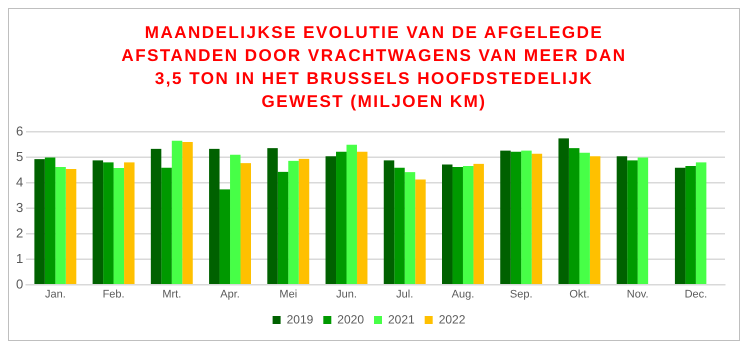 The width and height of the screenshot is (750, 347). What do you see at coordinates (230, 294) in the screenshot?
I see `x-tick-label: Apr.` at bounding box center [230, 294].